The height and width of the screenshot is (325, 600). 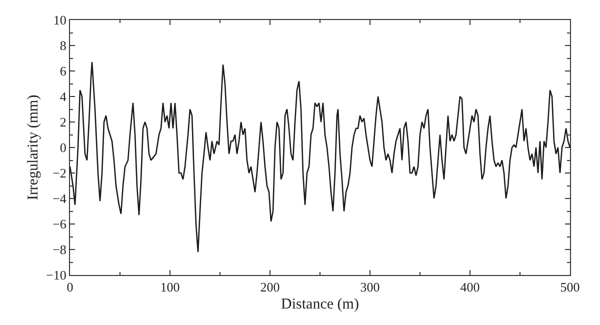 I want to click on x-axis-title: Distance (m), so click(x=320, y=304).